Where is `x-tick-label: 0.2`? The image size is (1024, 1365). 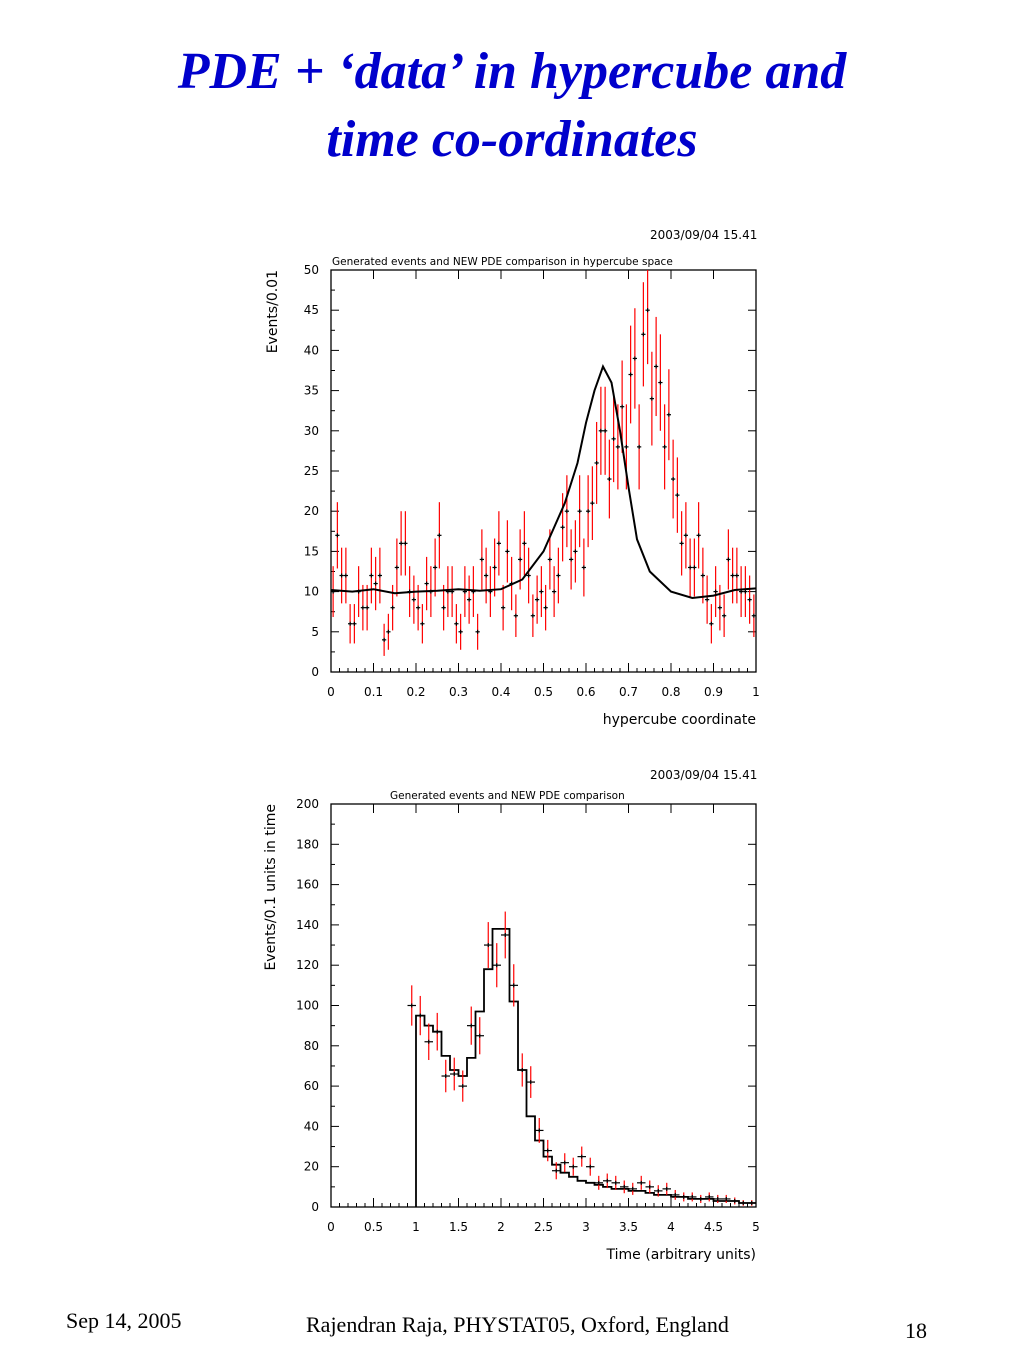 x-tick-label: 0.2 is located at coordinates (415, 692).